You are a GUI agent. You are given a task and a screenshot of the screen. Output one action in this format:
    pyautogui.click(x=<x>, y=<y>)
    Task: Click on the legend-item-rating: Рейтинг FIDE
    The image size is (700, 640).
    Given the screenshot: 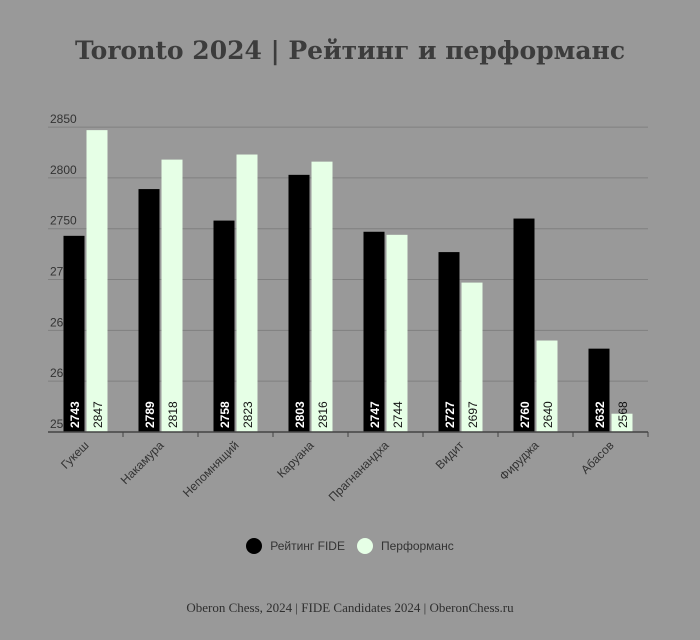 What is the action you would take?
    pyautogui.click(x=295, y=546)
    